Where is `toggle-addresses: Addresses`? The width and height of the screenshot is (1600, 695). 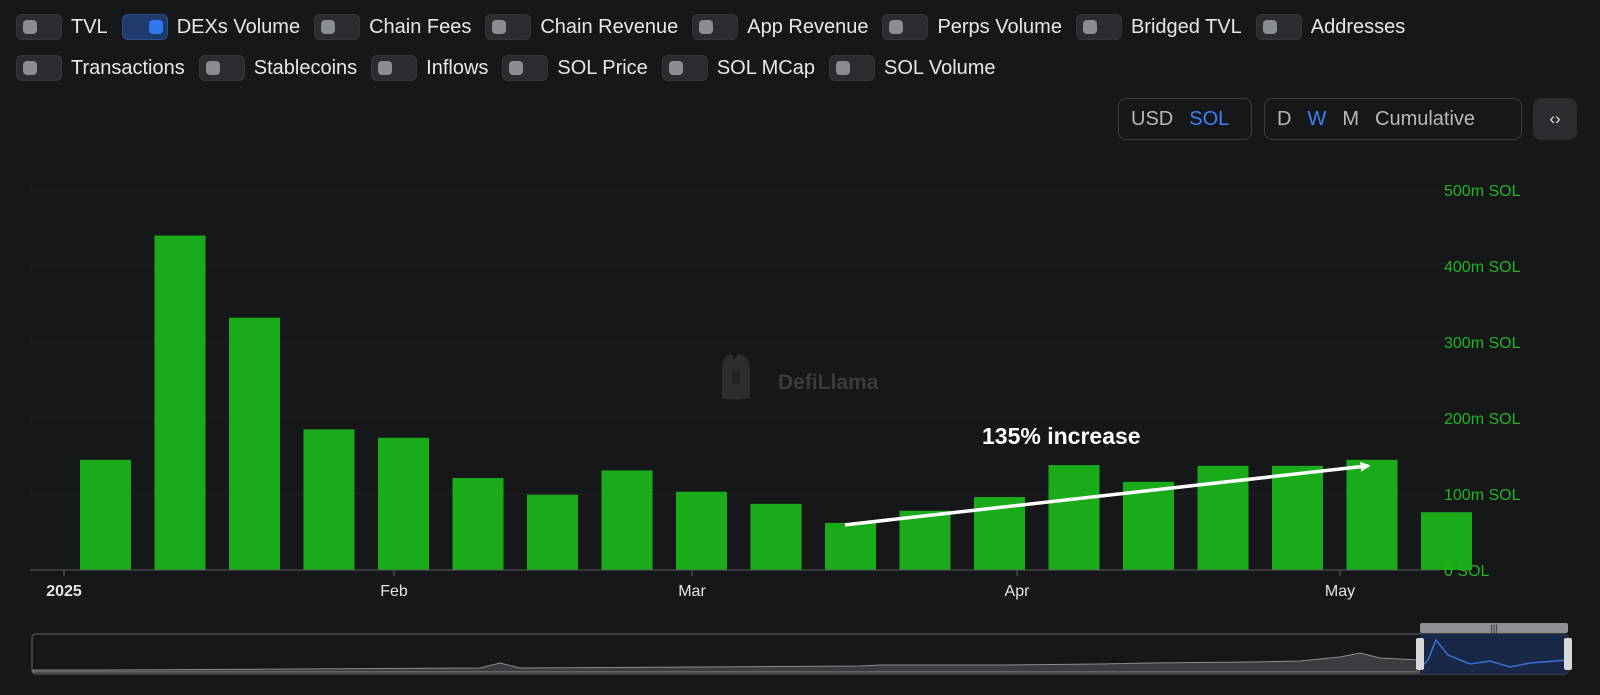
toggle-addresses: Addresses is located at coordinates (1330, 27).